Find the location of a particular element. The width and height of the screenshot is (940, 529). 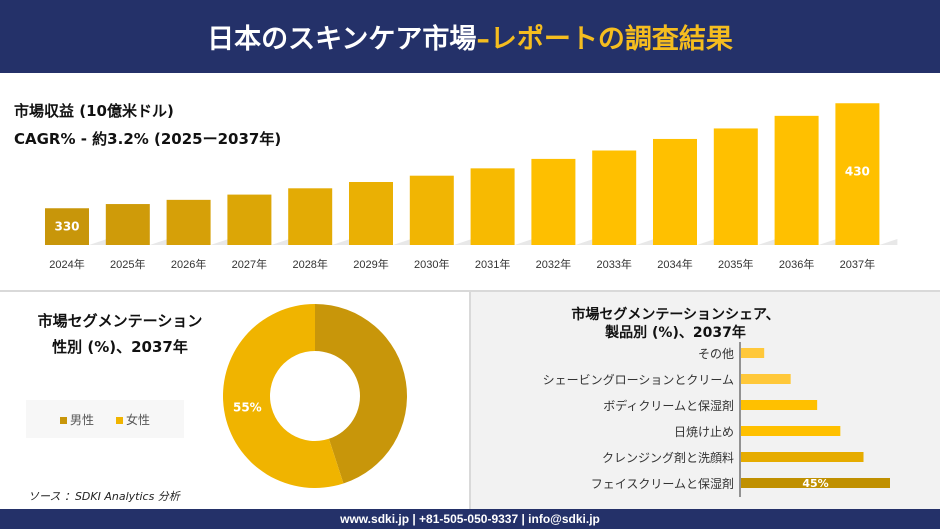

bar-2030年 is located at coordinates (431, 210).